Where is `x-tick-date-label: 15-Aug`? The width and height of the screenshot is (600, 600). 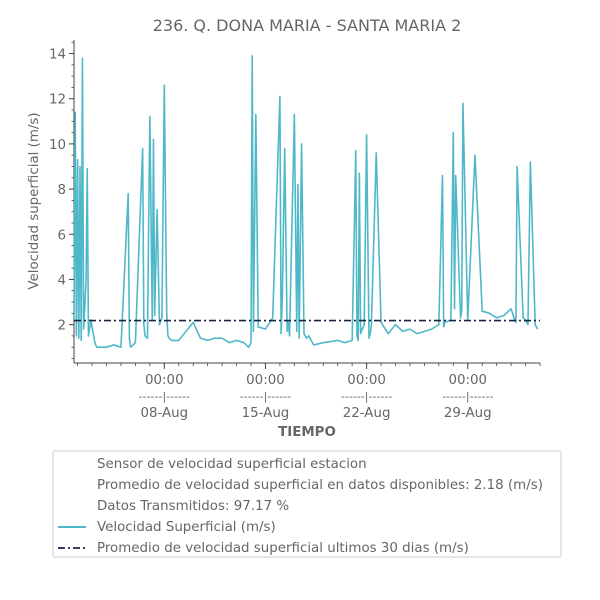 x-tick-date-label: 15-Aug is located at coordinates (266, 413).